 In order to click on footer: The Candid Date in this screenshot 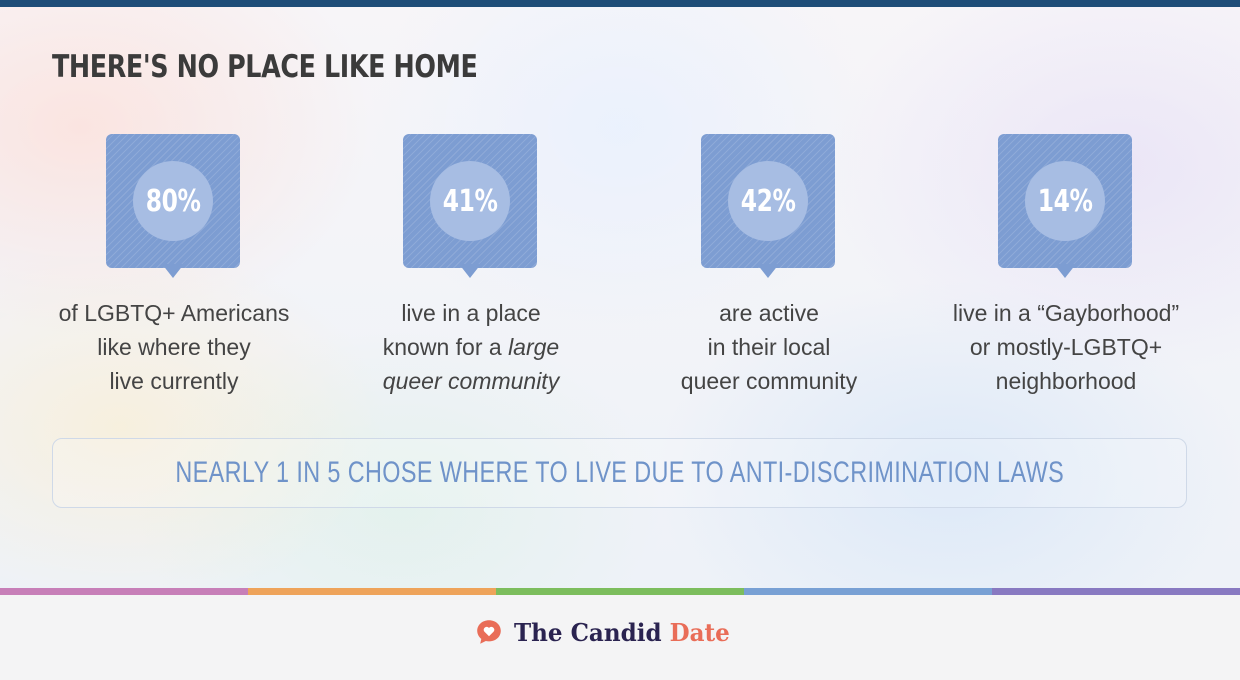, I will do `click(620, 637)`.